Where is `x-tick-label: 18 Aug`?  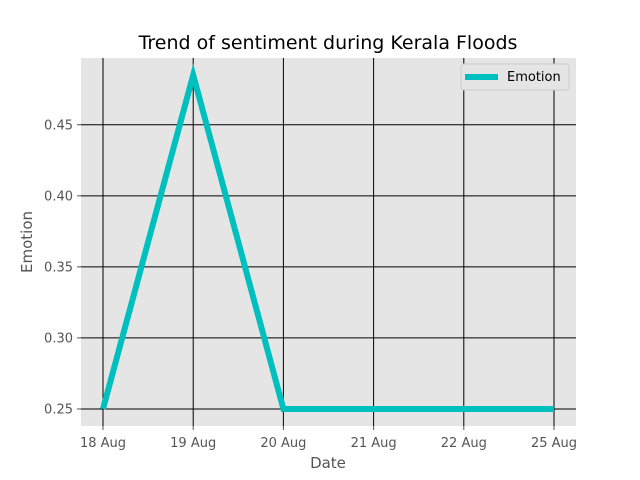 x-tick-label: 18 Aug is located at coordinates (103, 443).